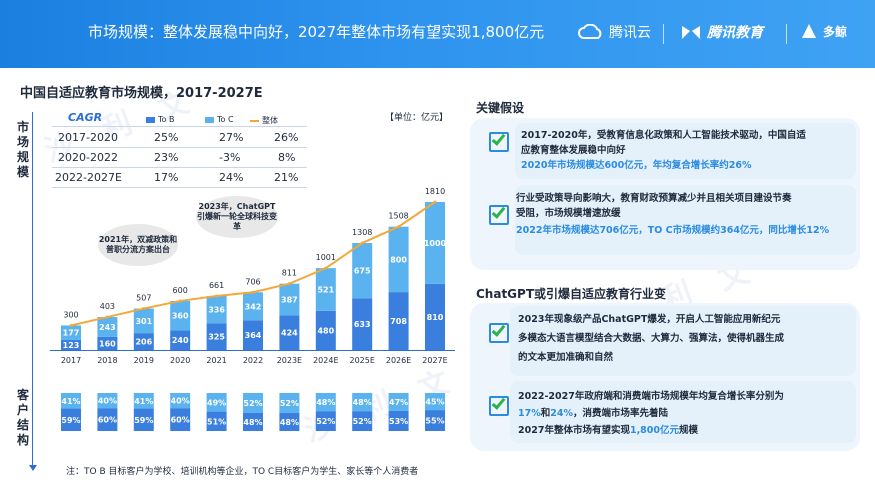 The height and width of the screenshot is (493, 875). What do you see at coordinates (590, 31) in the screenshot?
I see `cloud-icon` at bounding box center [590, 31].